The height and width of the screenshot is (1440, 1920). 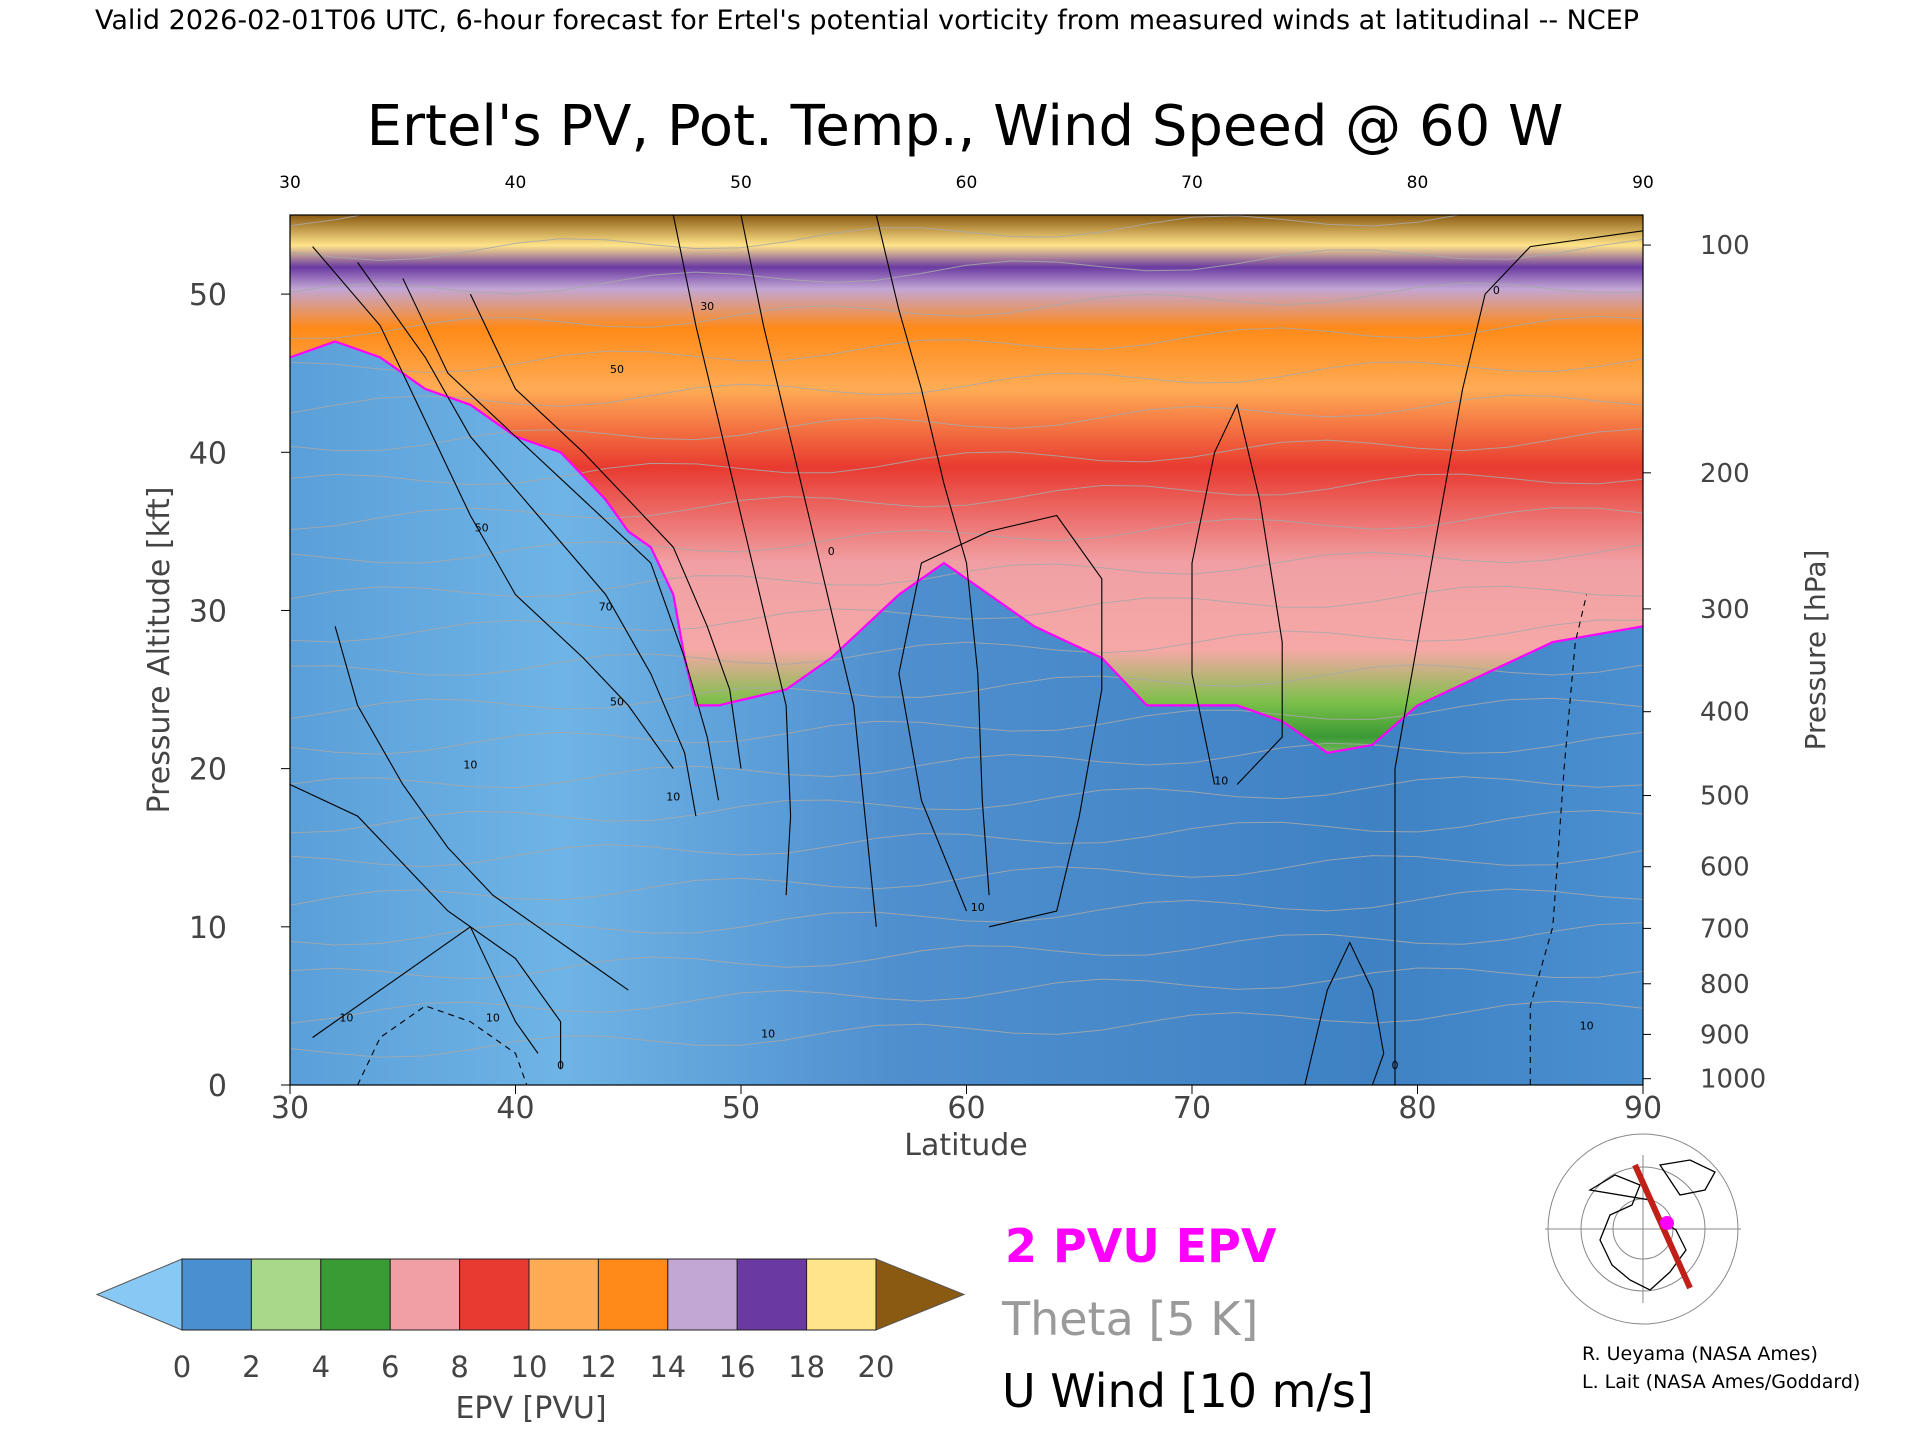 I want to click on u-wind-label: 70, so click(x=606, y=607).